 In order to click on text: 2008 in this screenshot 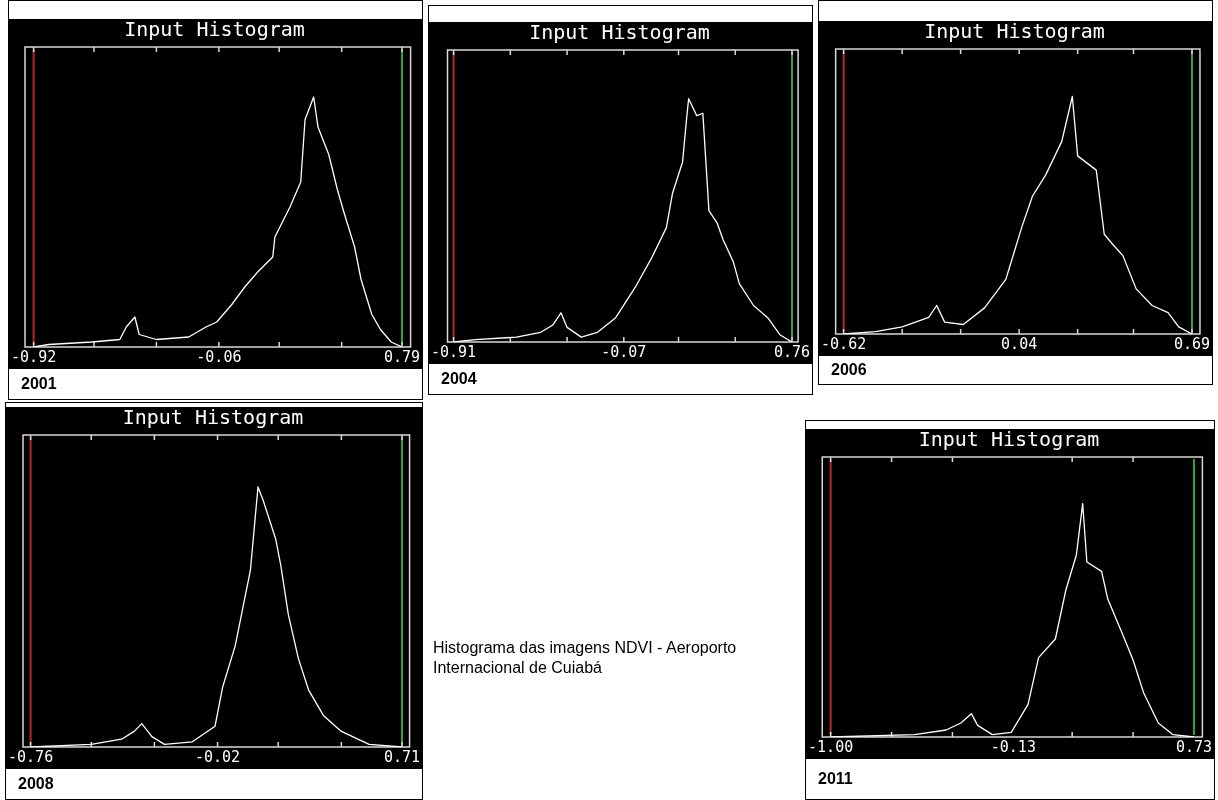, I will do `click(36, 784)`.